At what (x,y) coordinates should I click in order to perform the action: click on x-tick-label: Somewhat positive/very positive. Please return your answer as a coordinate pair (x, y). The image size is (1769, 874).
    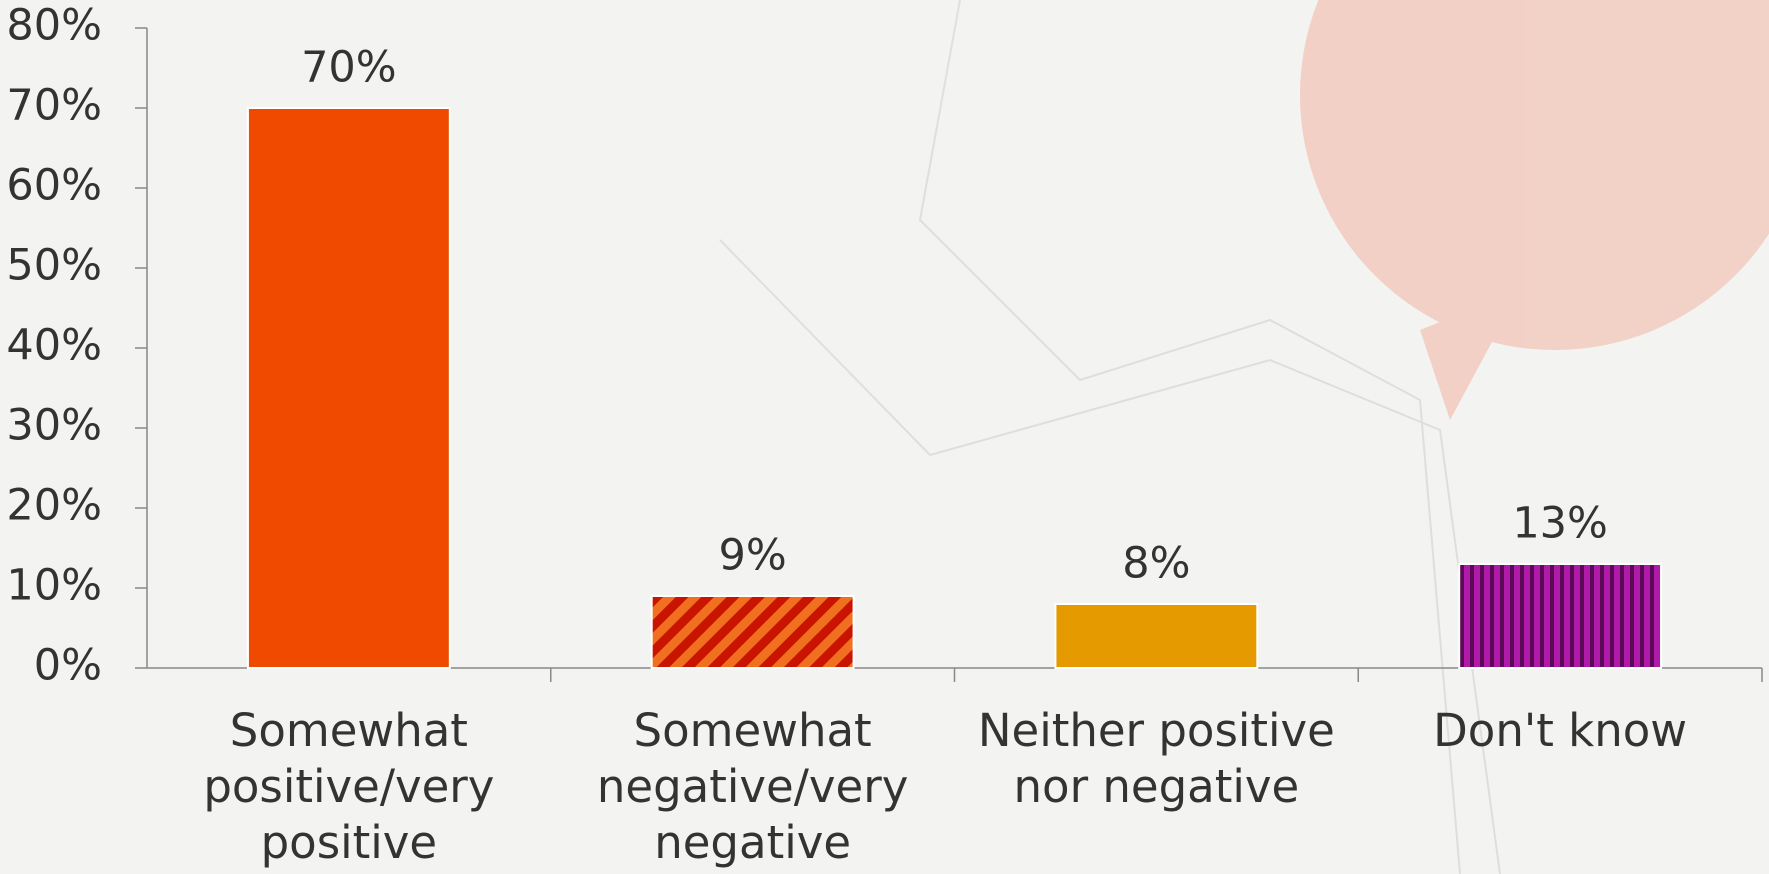
    Looking at the image, I should click on (349, 786).